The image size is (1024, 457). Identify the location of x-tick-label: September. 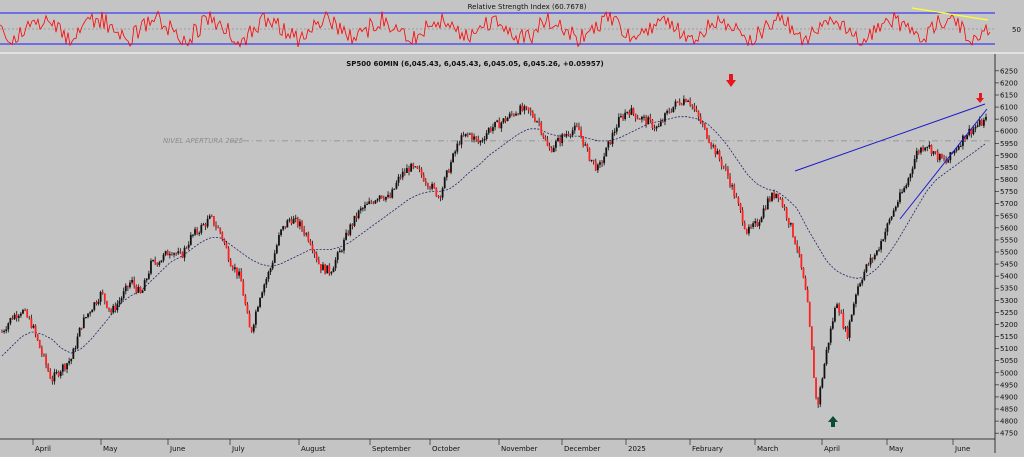
(391, 449).